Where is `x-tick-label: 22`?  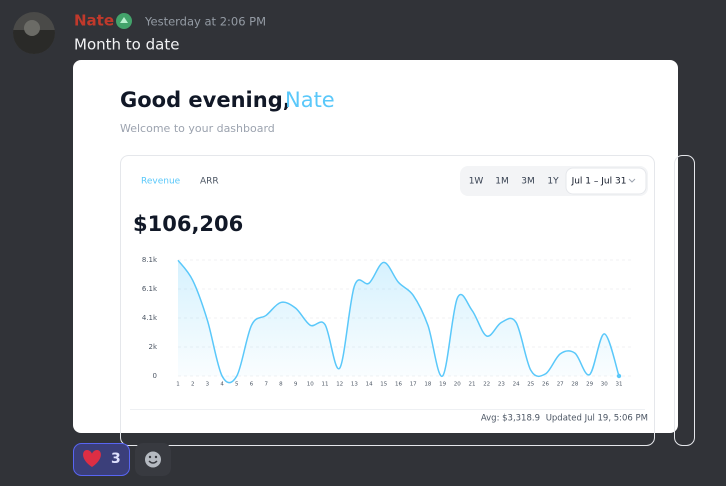 x-tick-label: 22 is located at coordinates (486, 385).